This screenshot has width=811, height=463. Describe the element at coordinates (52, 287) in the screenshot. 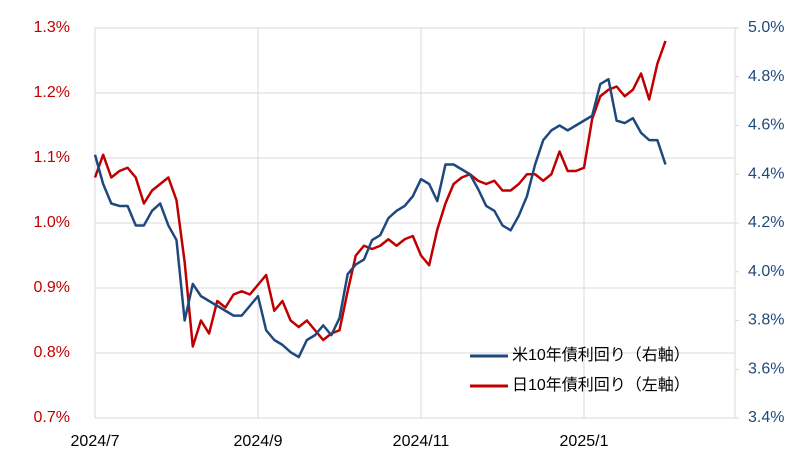

I see `y-tick-label: 0.9%` at that location.